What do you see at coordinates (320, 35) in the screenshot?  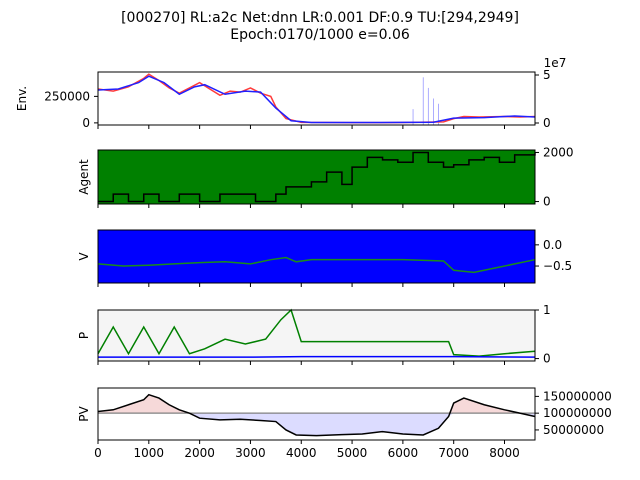 I see `figure-title-line2: Epoch:0170/1000 e=0.06` at bounding box center [320, 35].